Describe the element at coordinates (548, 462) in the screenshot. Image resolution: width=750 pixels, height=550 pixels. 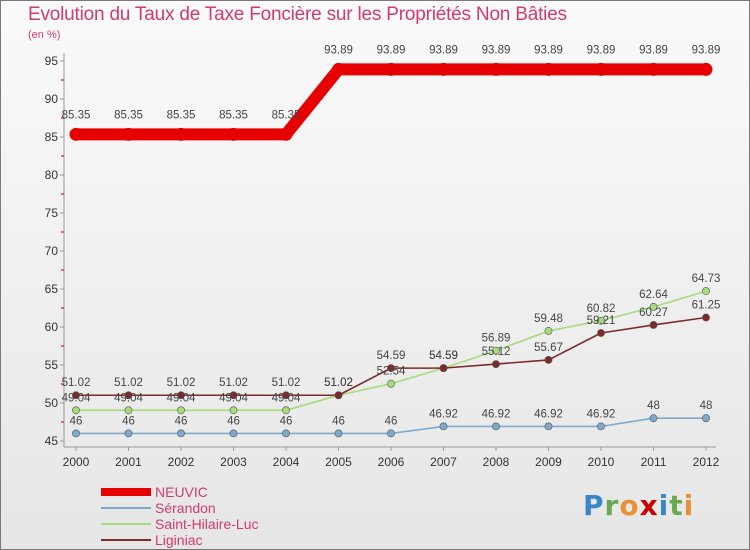
I see `x-tick-label: 2009` at that location.